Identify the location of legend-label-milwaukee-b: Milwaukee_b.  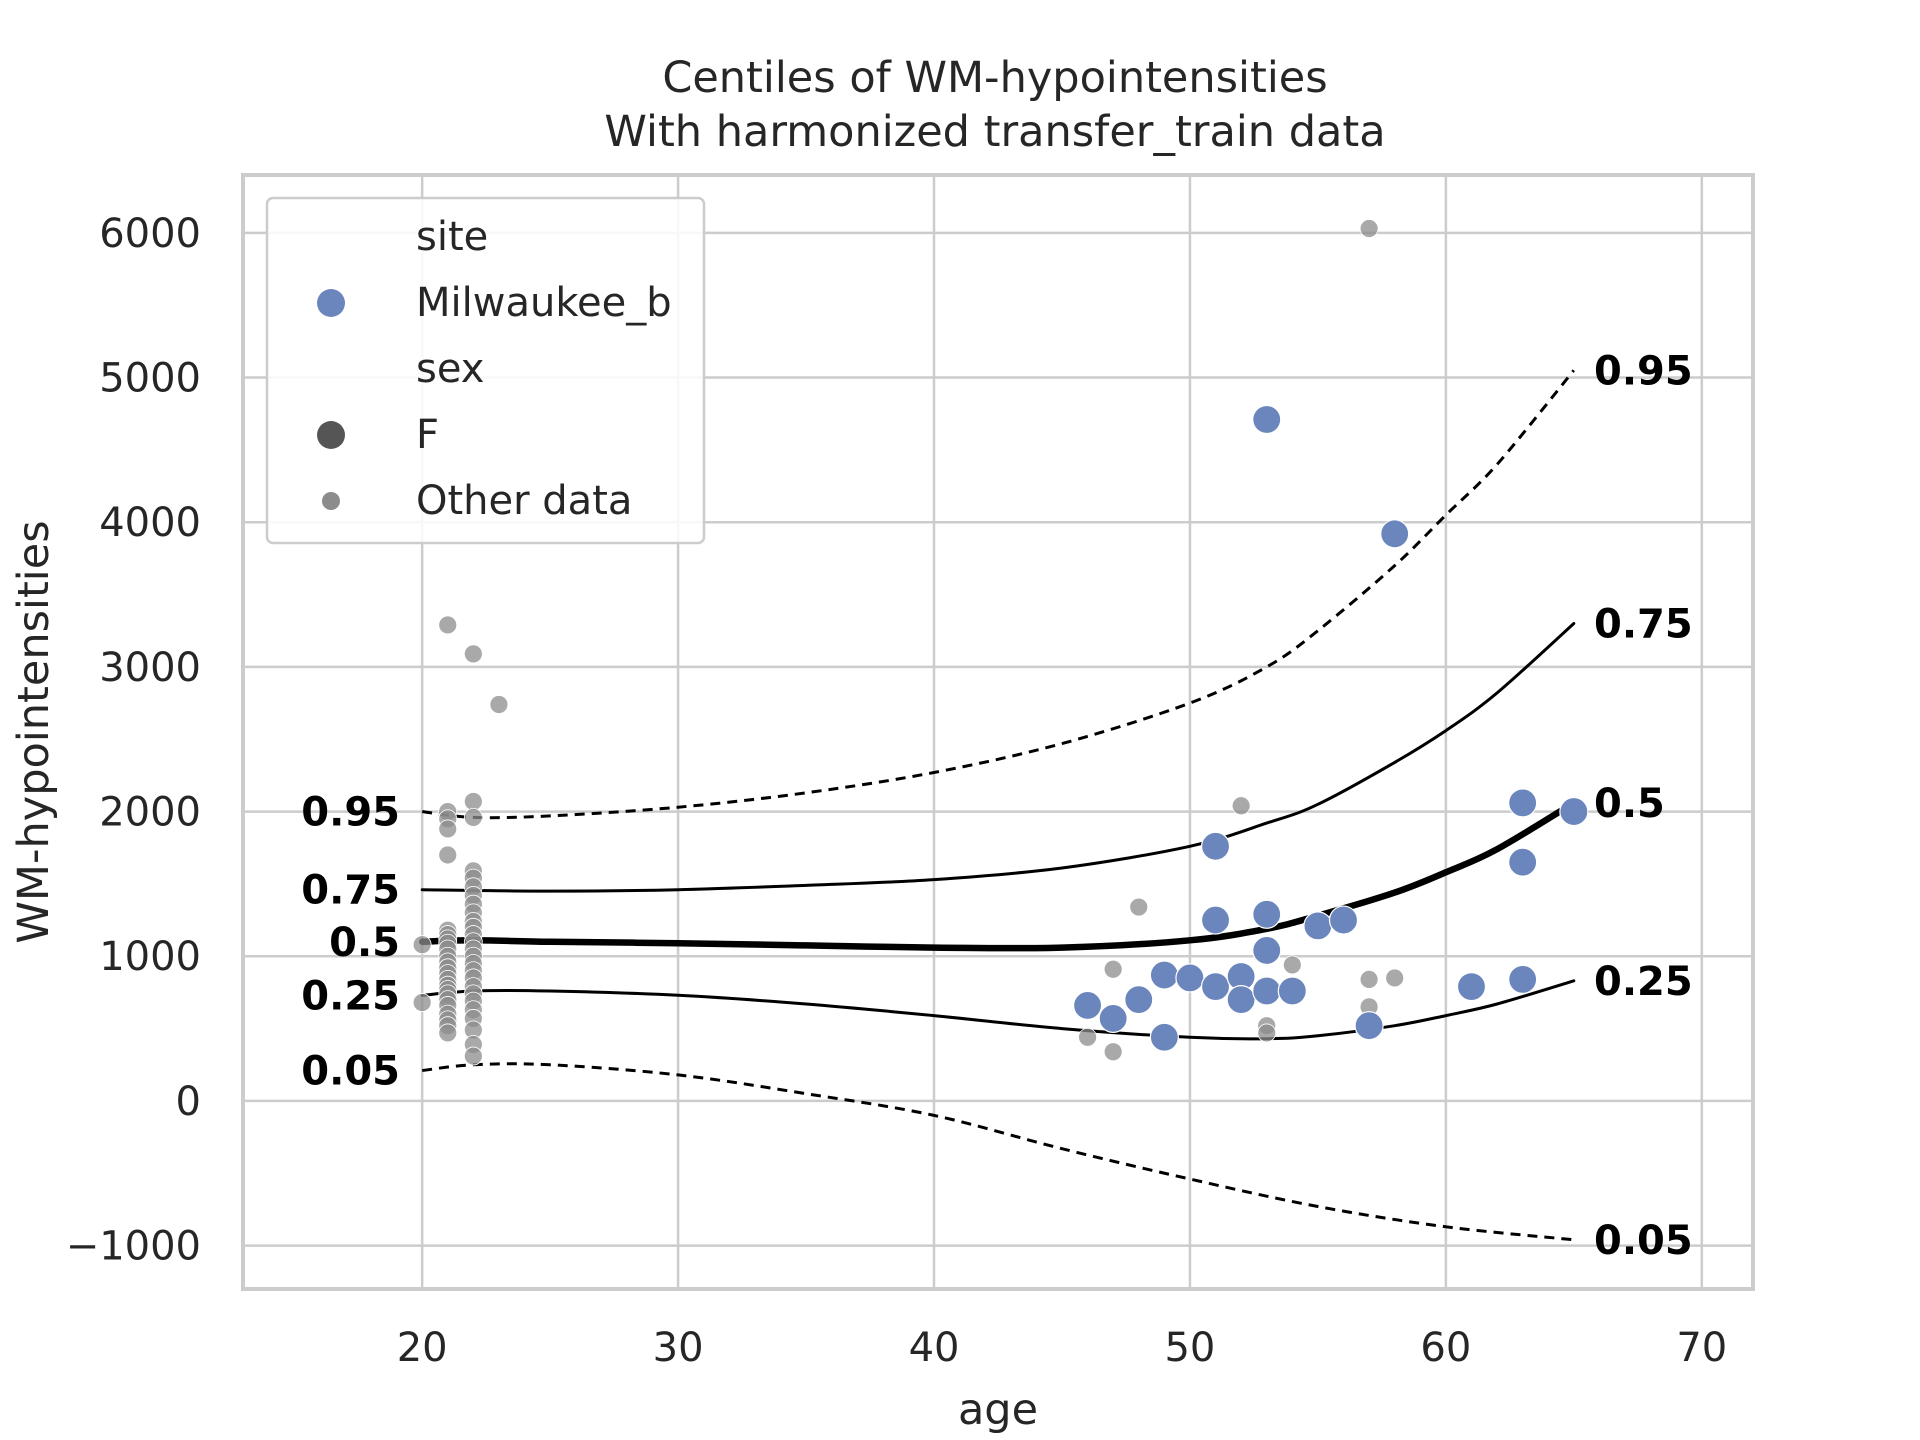
(544, 303).